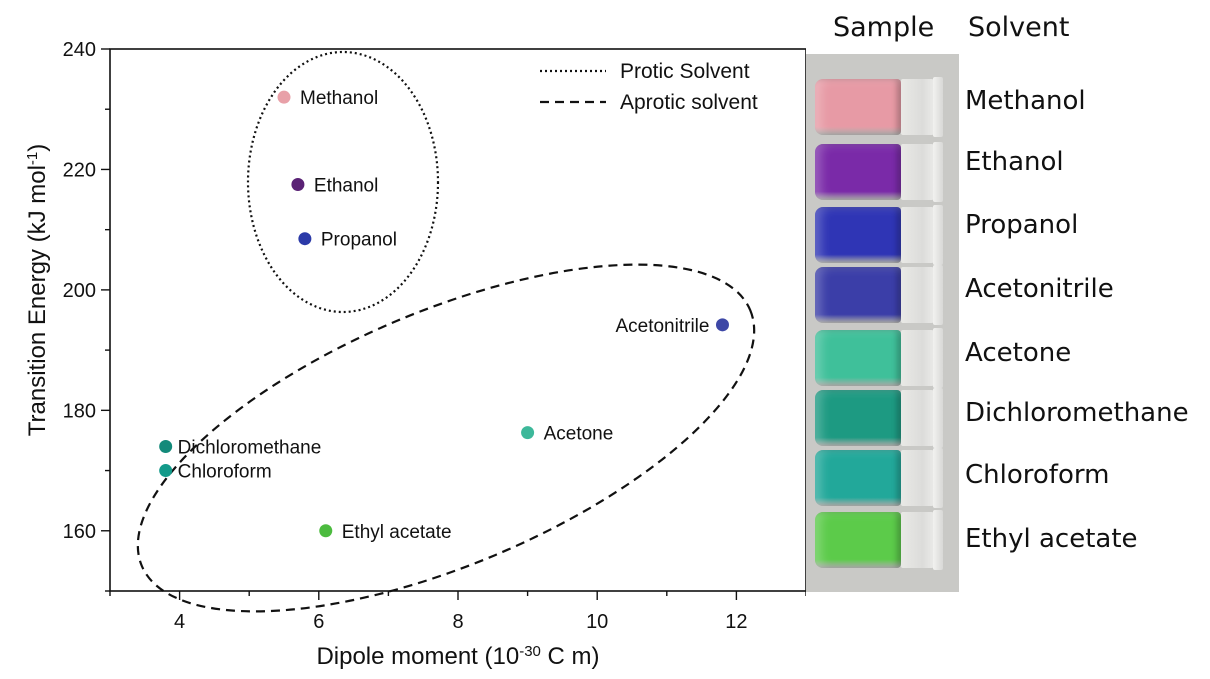  Describe the element at coordinates (79, 411) in the screenshot. I see `y-tick-label: 180` at that location.